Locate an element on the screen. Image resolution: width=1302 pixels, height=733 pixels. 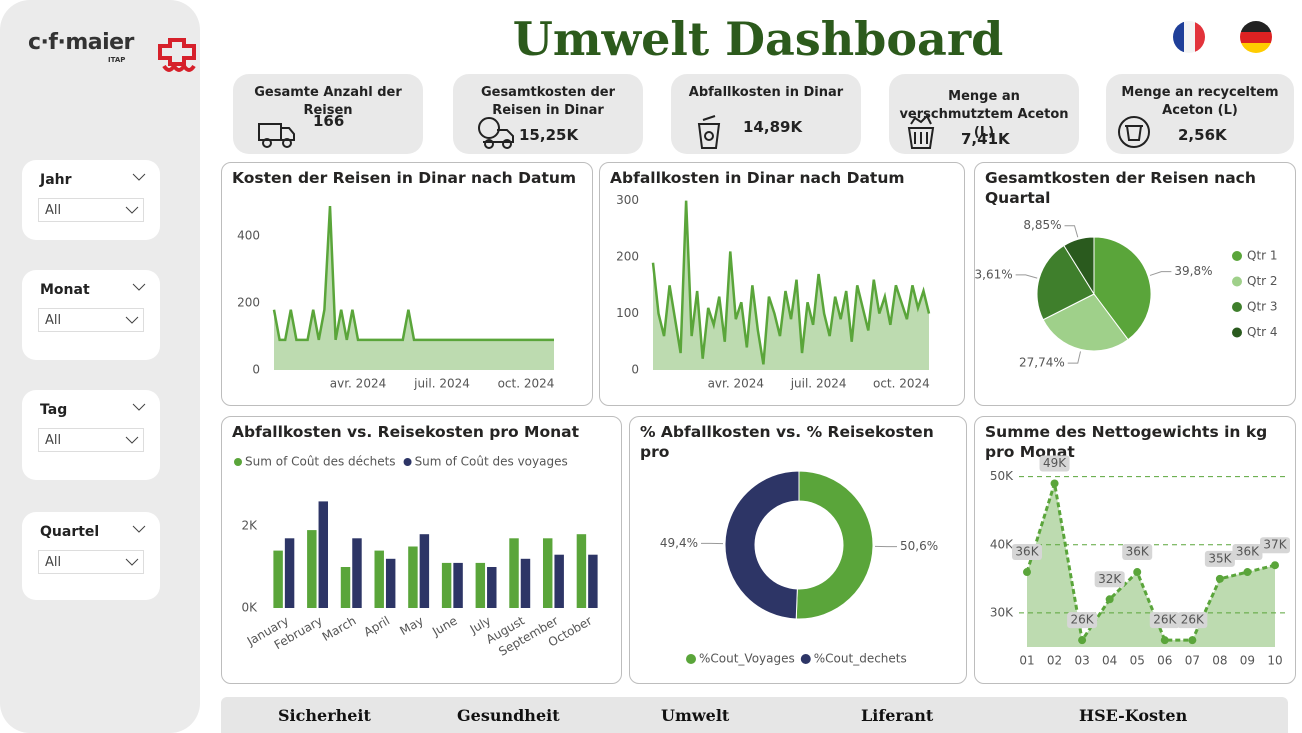
y-tick-label: 50K is located at coordinates (1002, 476).